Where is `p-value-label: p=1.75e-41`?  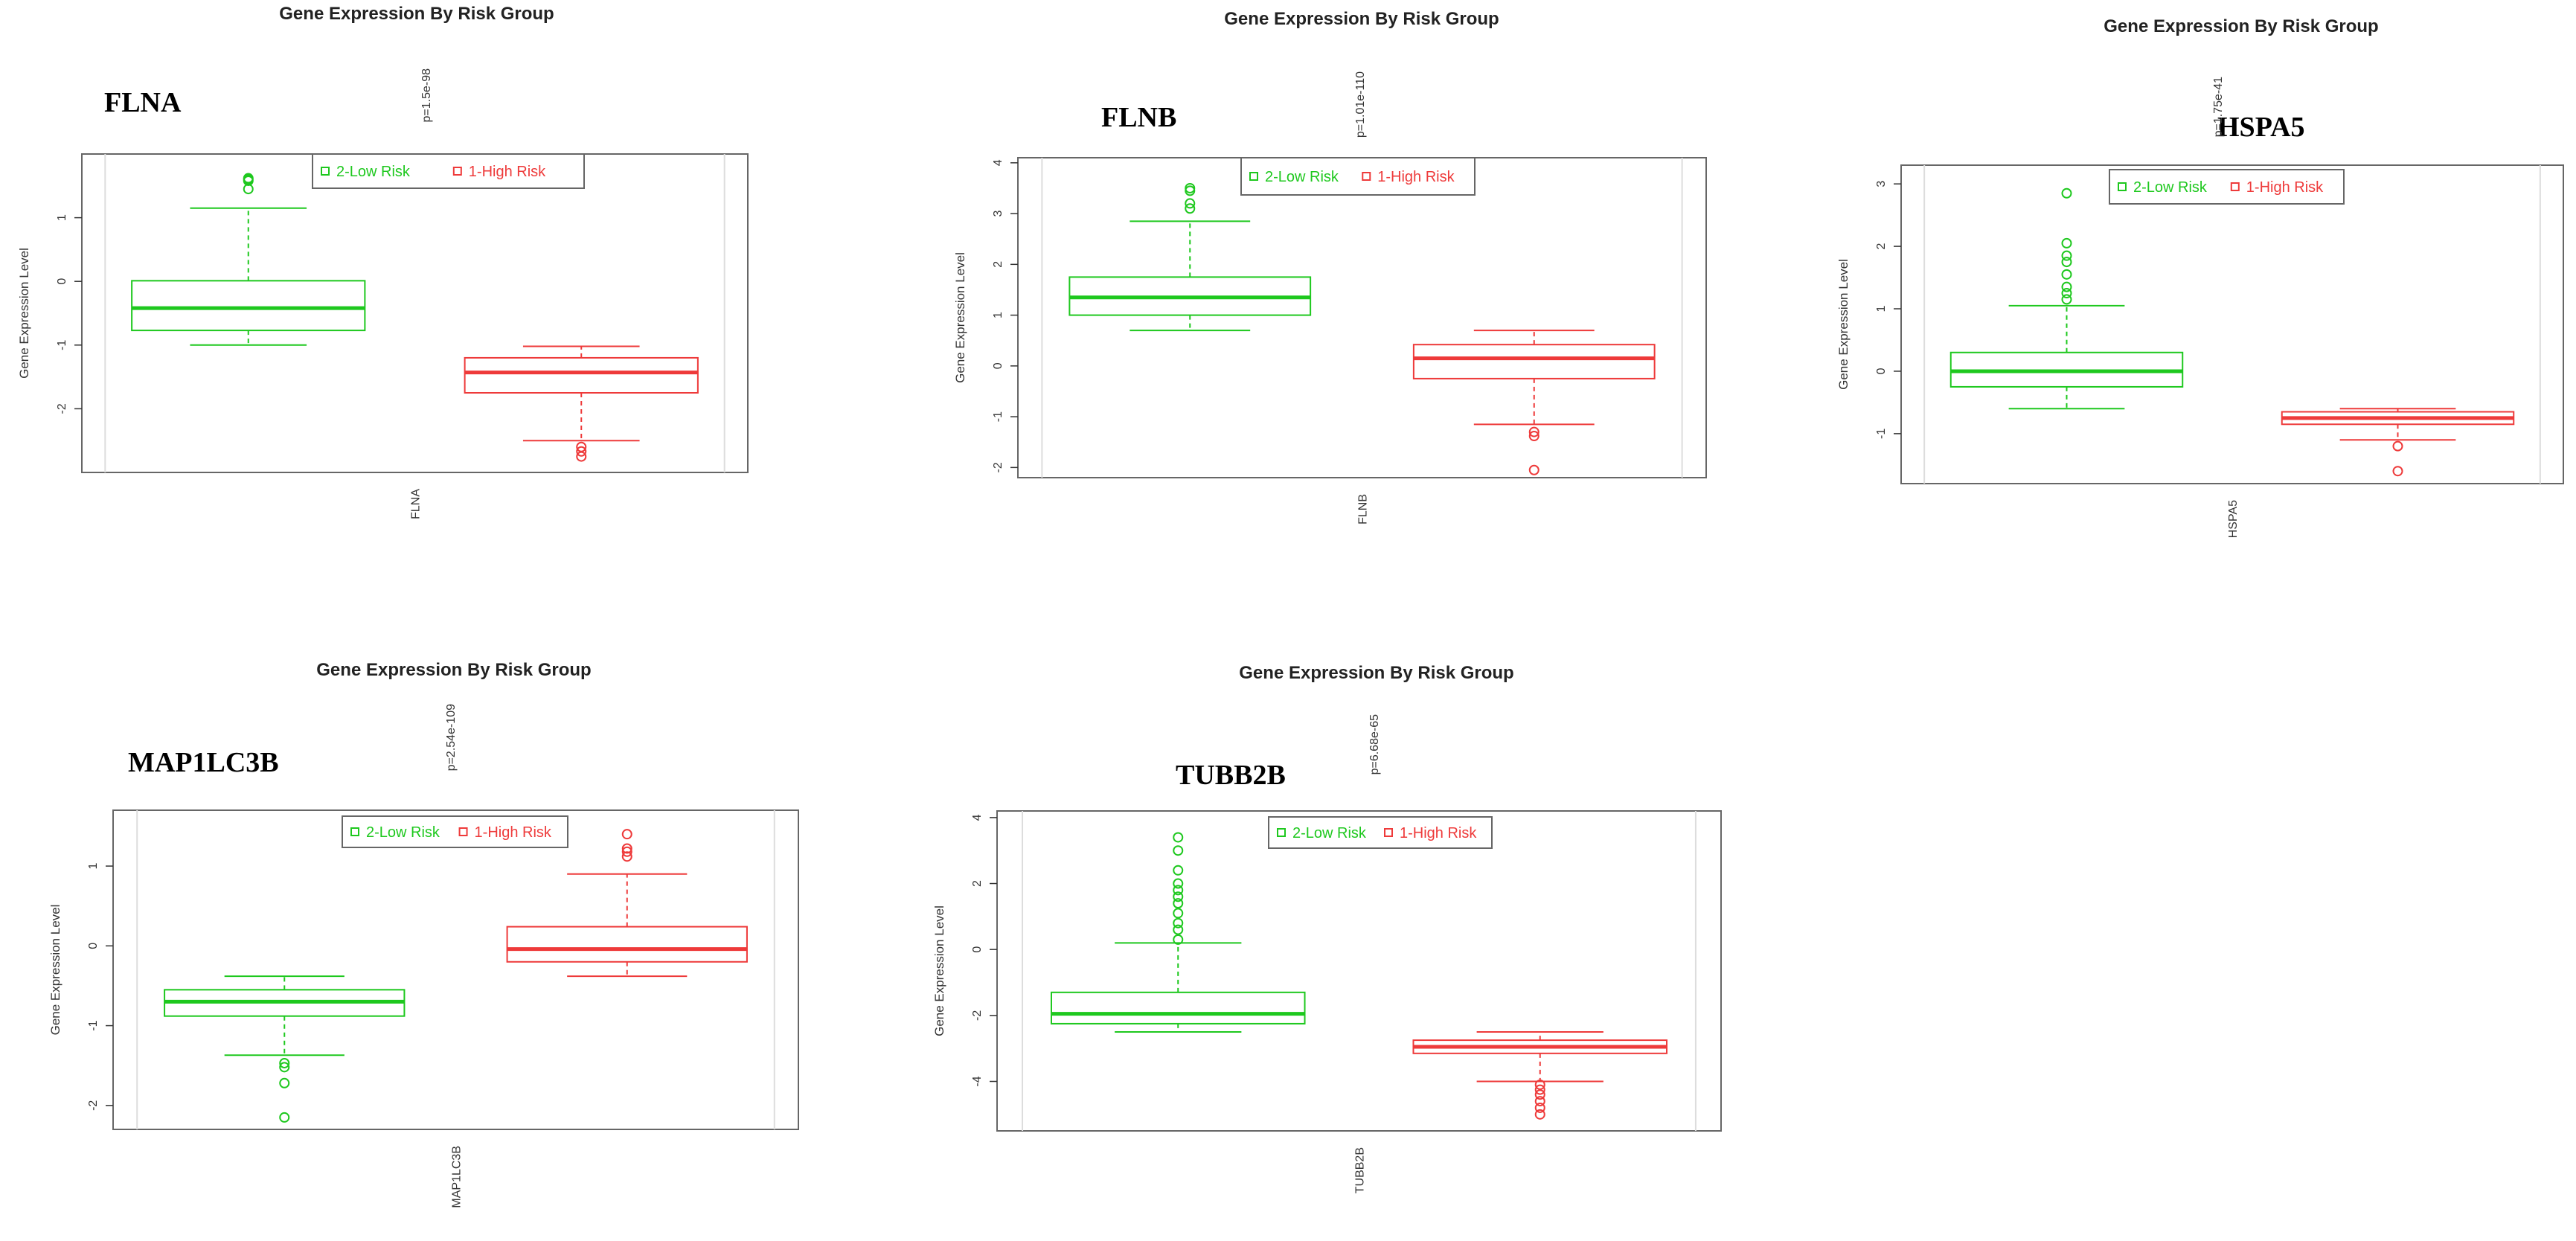
p-value-label: p=1.75e-41 is located at coordinates (2218, 108).